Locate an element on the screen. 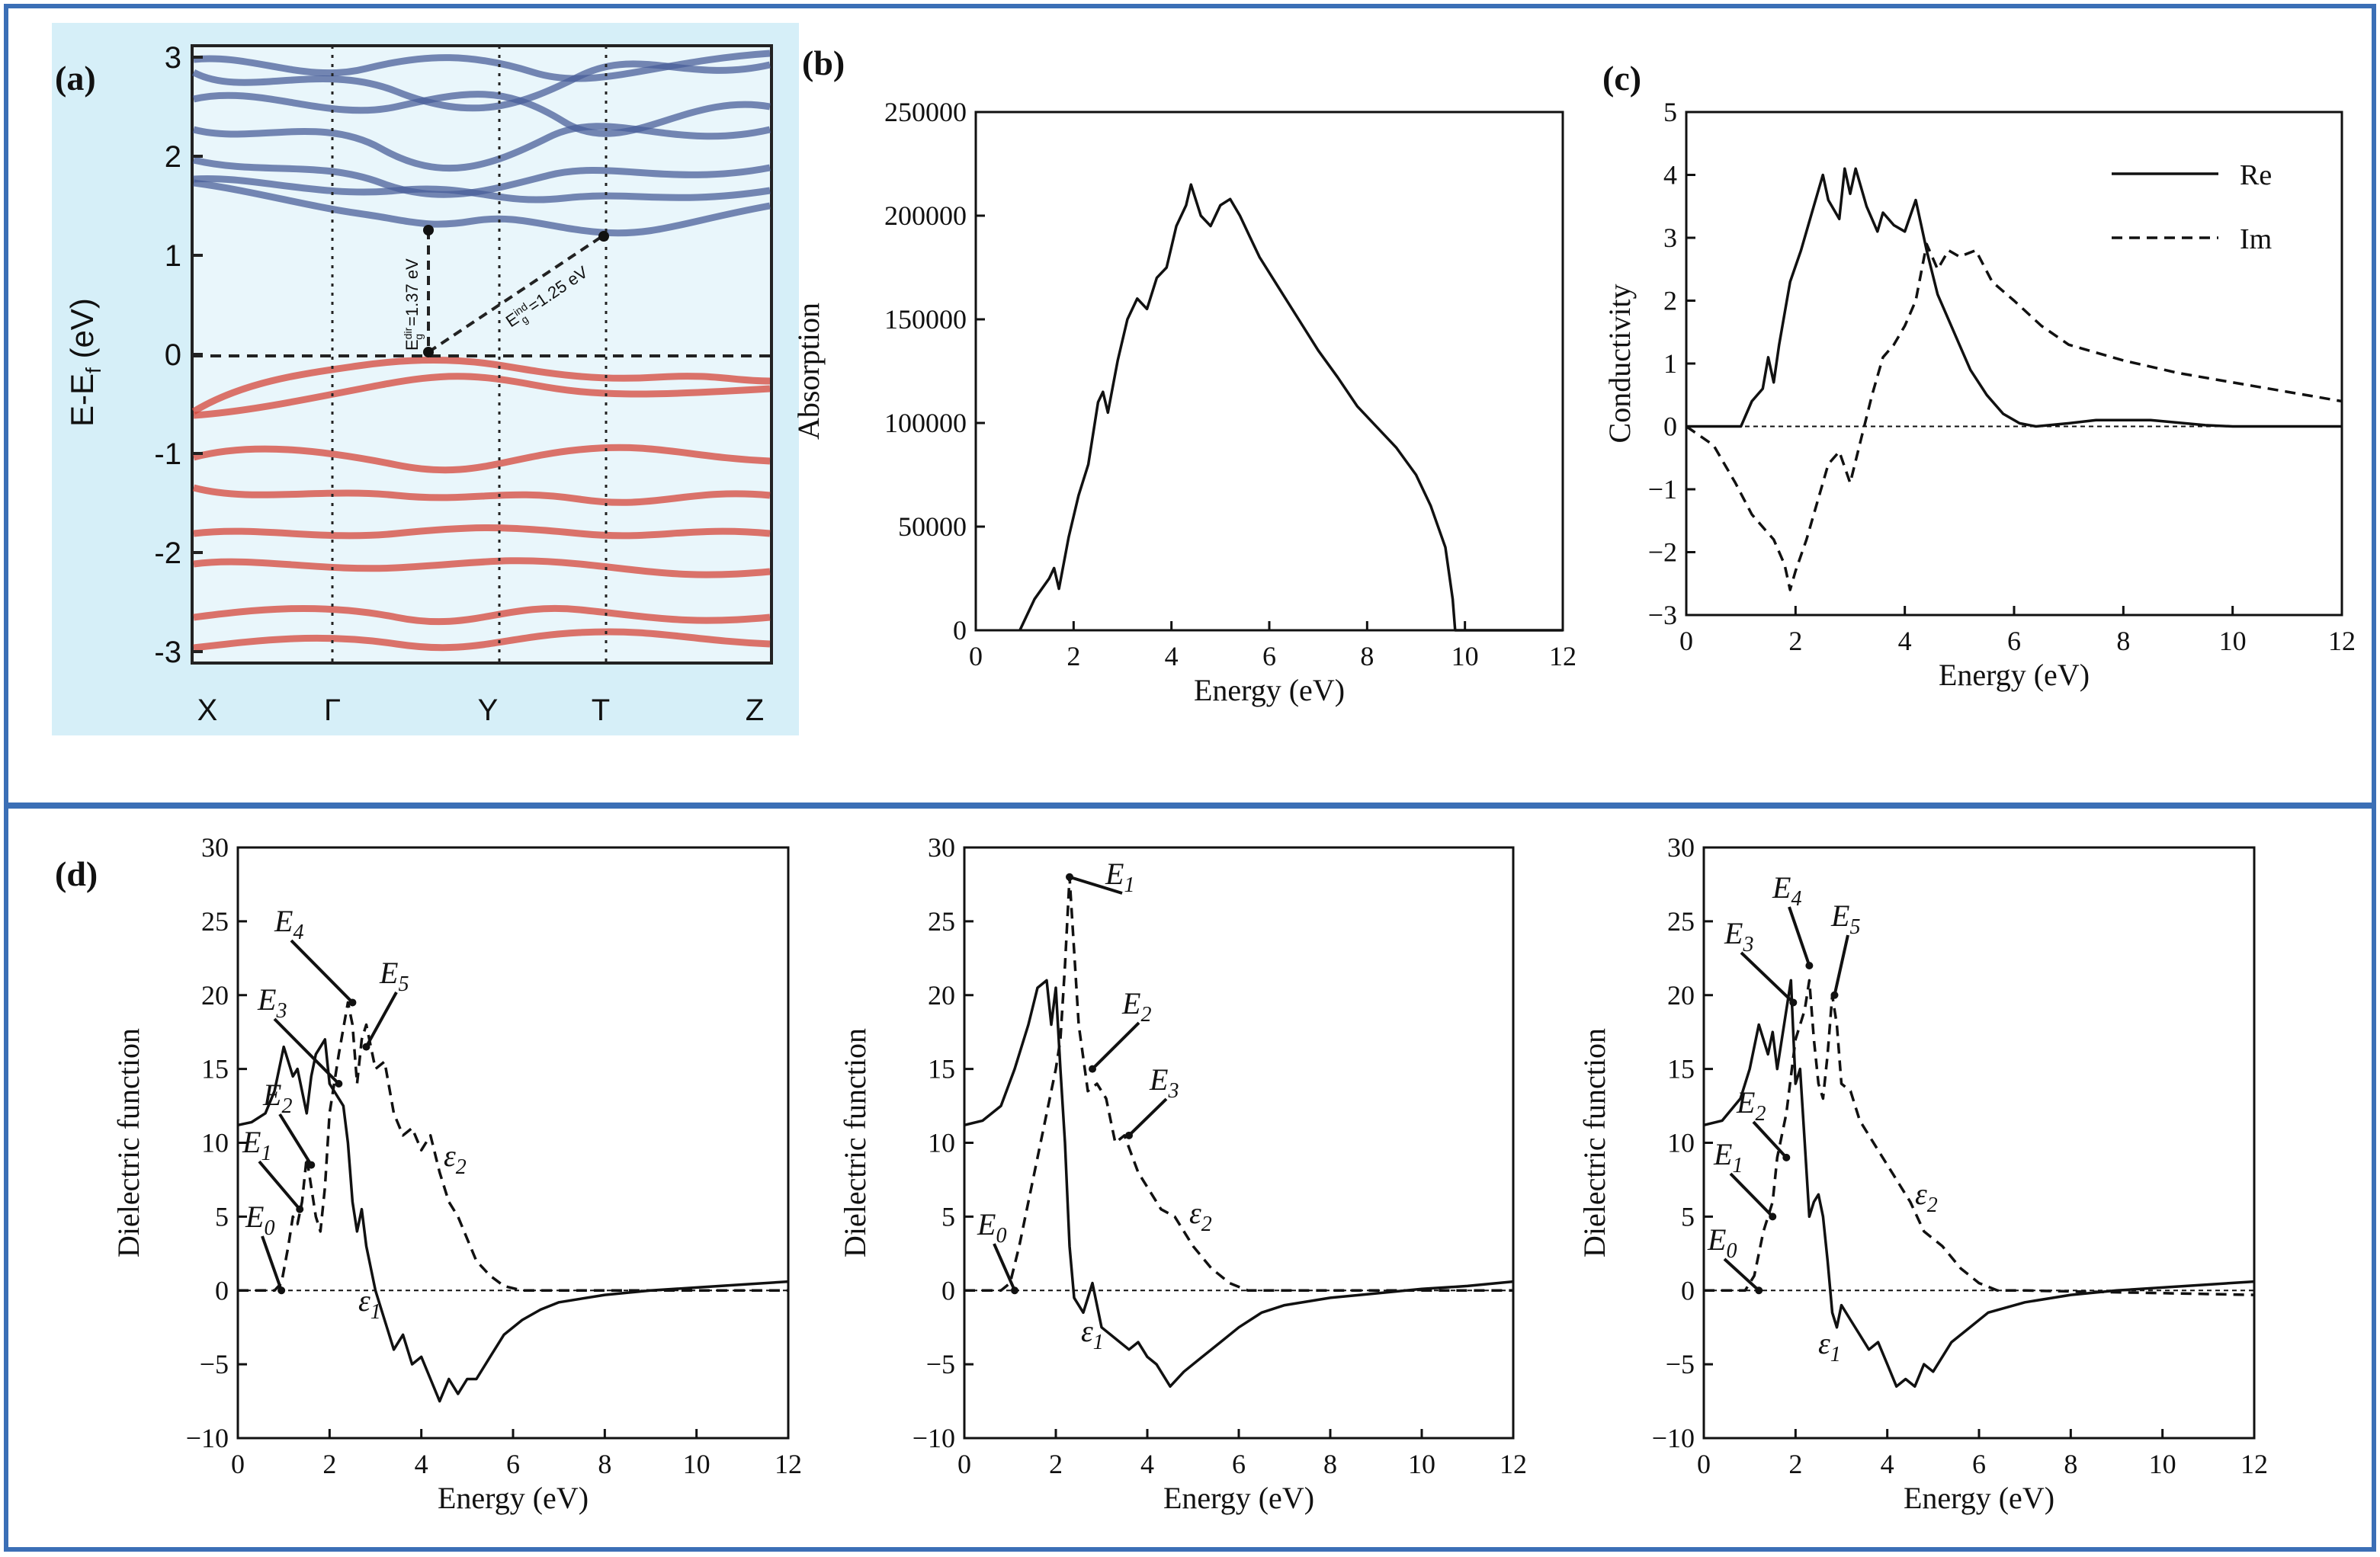  k-point-label: X is located at coordinates (207, 710).